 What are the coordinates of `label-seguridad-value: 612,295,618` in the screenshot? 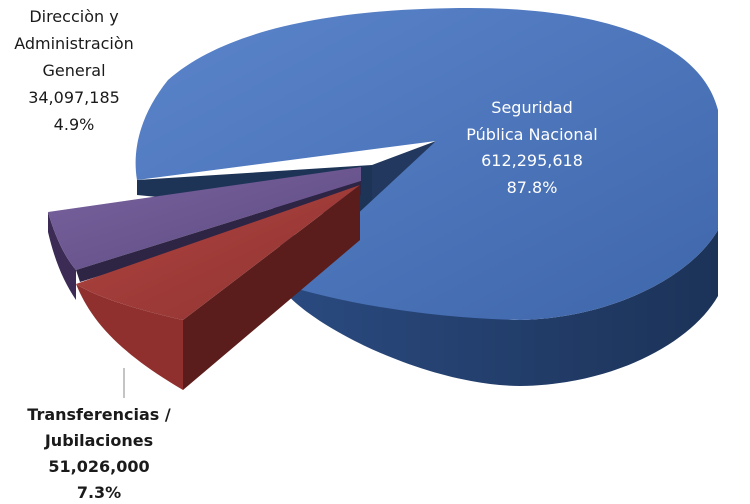 It's located at (532, 160).